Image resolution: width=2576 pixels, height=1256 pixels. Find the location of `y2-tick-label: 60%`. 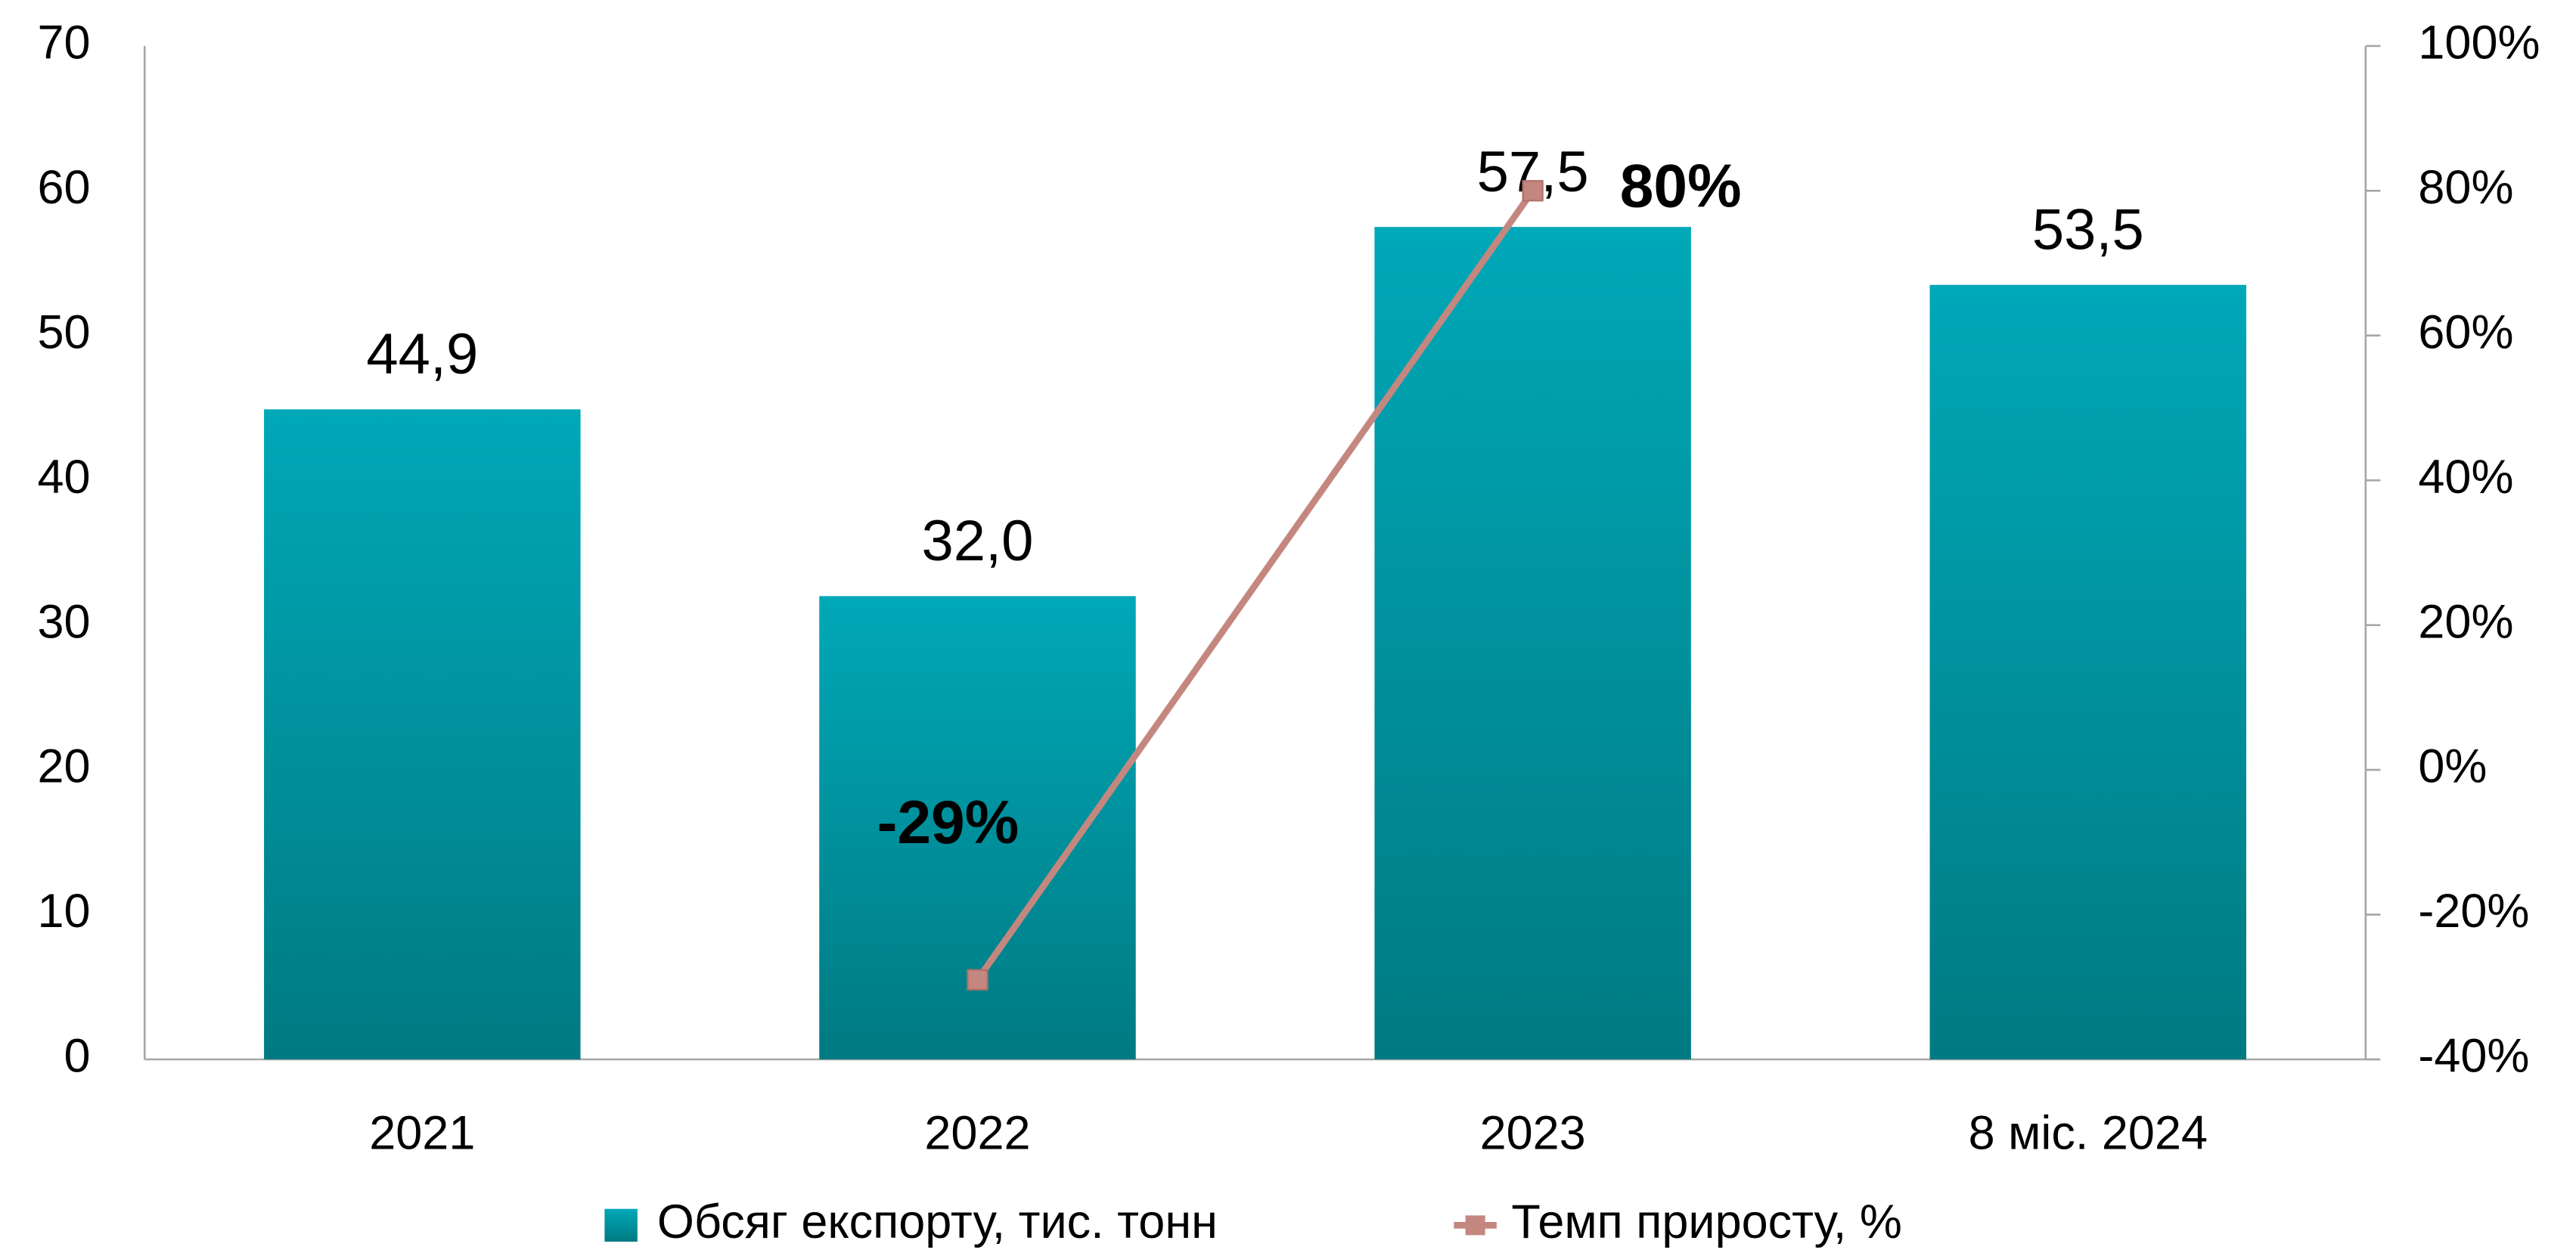

y2-tick-label: 60% is located at coordinates (2465, 331).